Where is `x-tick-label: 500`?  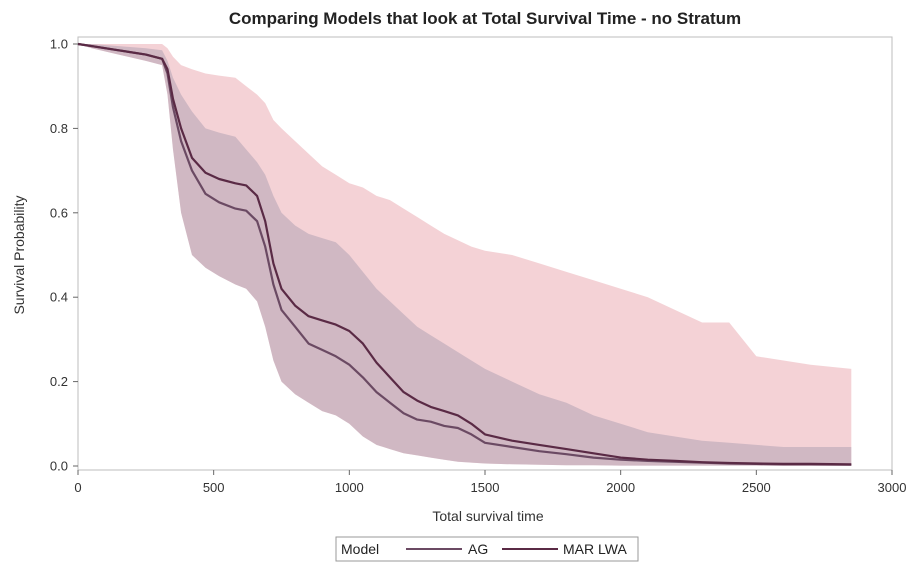 x-tick-label: 500 is located at coordinates (214, 487).